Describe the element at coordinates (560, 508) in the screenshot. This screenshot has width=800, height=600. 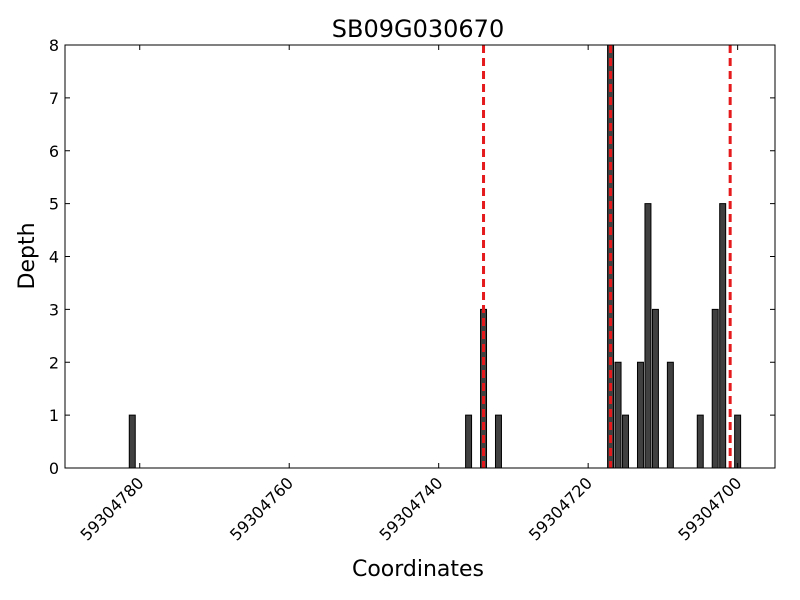
I see `x-tick-label: 59304720` at that location.